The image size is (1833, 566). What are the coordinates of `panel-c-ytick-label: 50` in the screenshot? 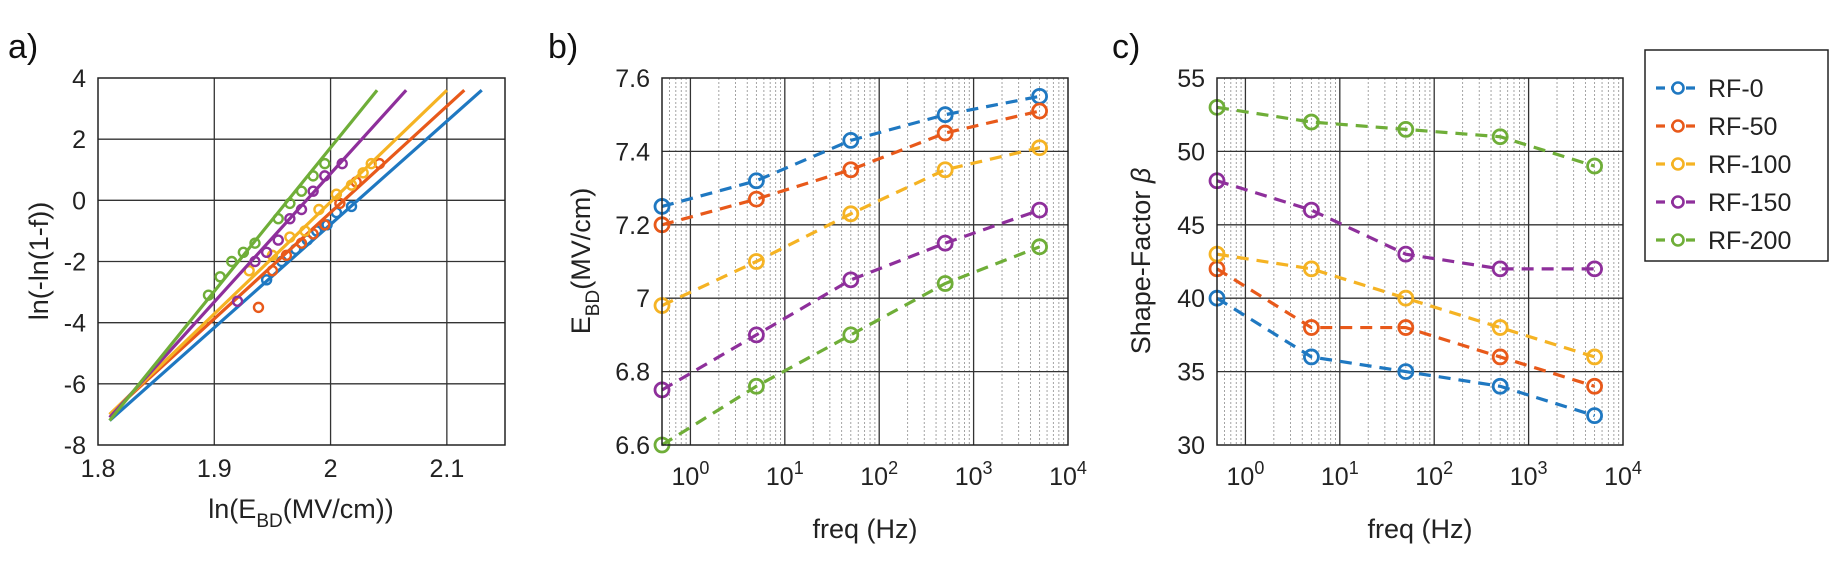 It's located at (1191, 152).